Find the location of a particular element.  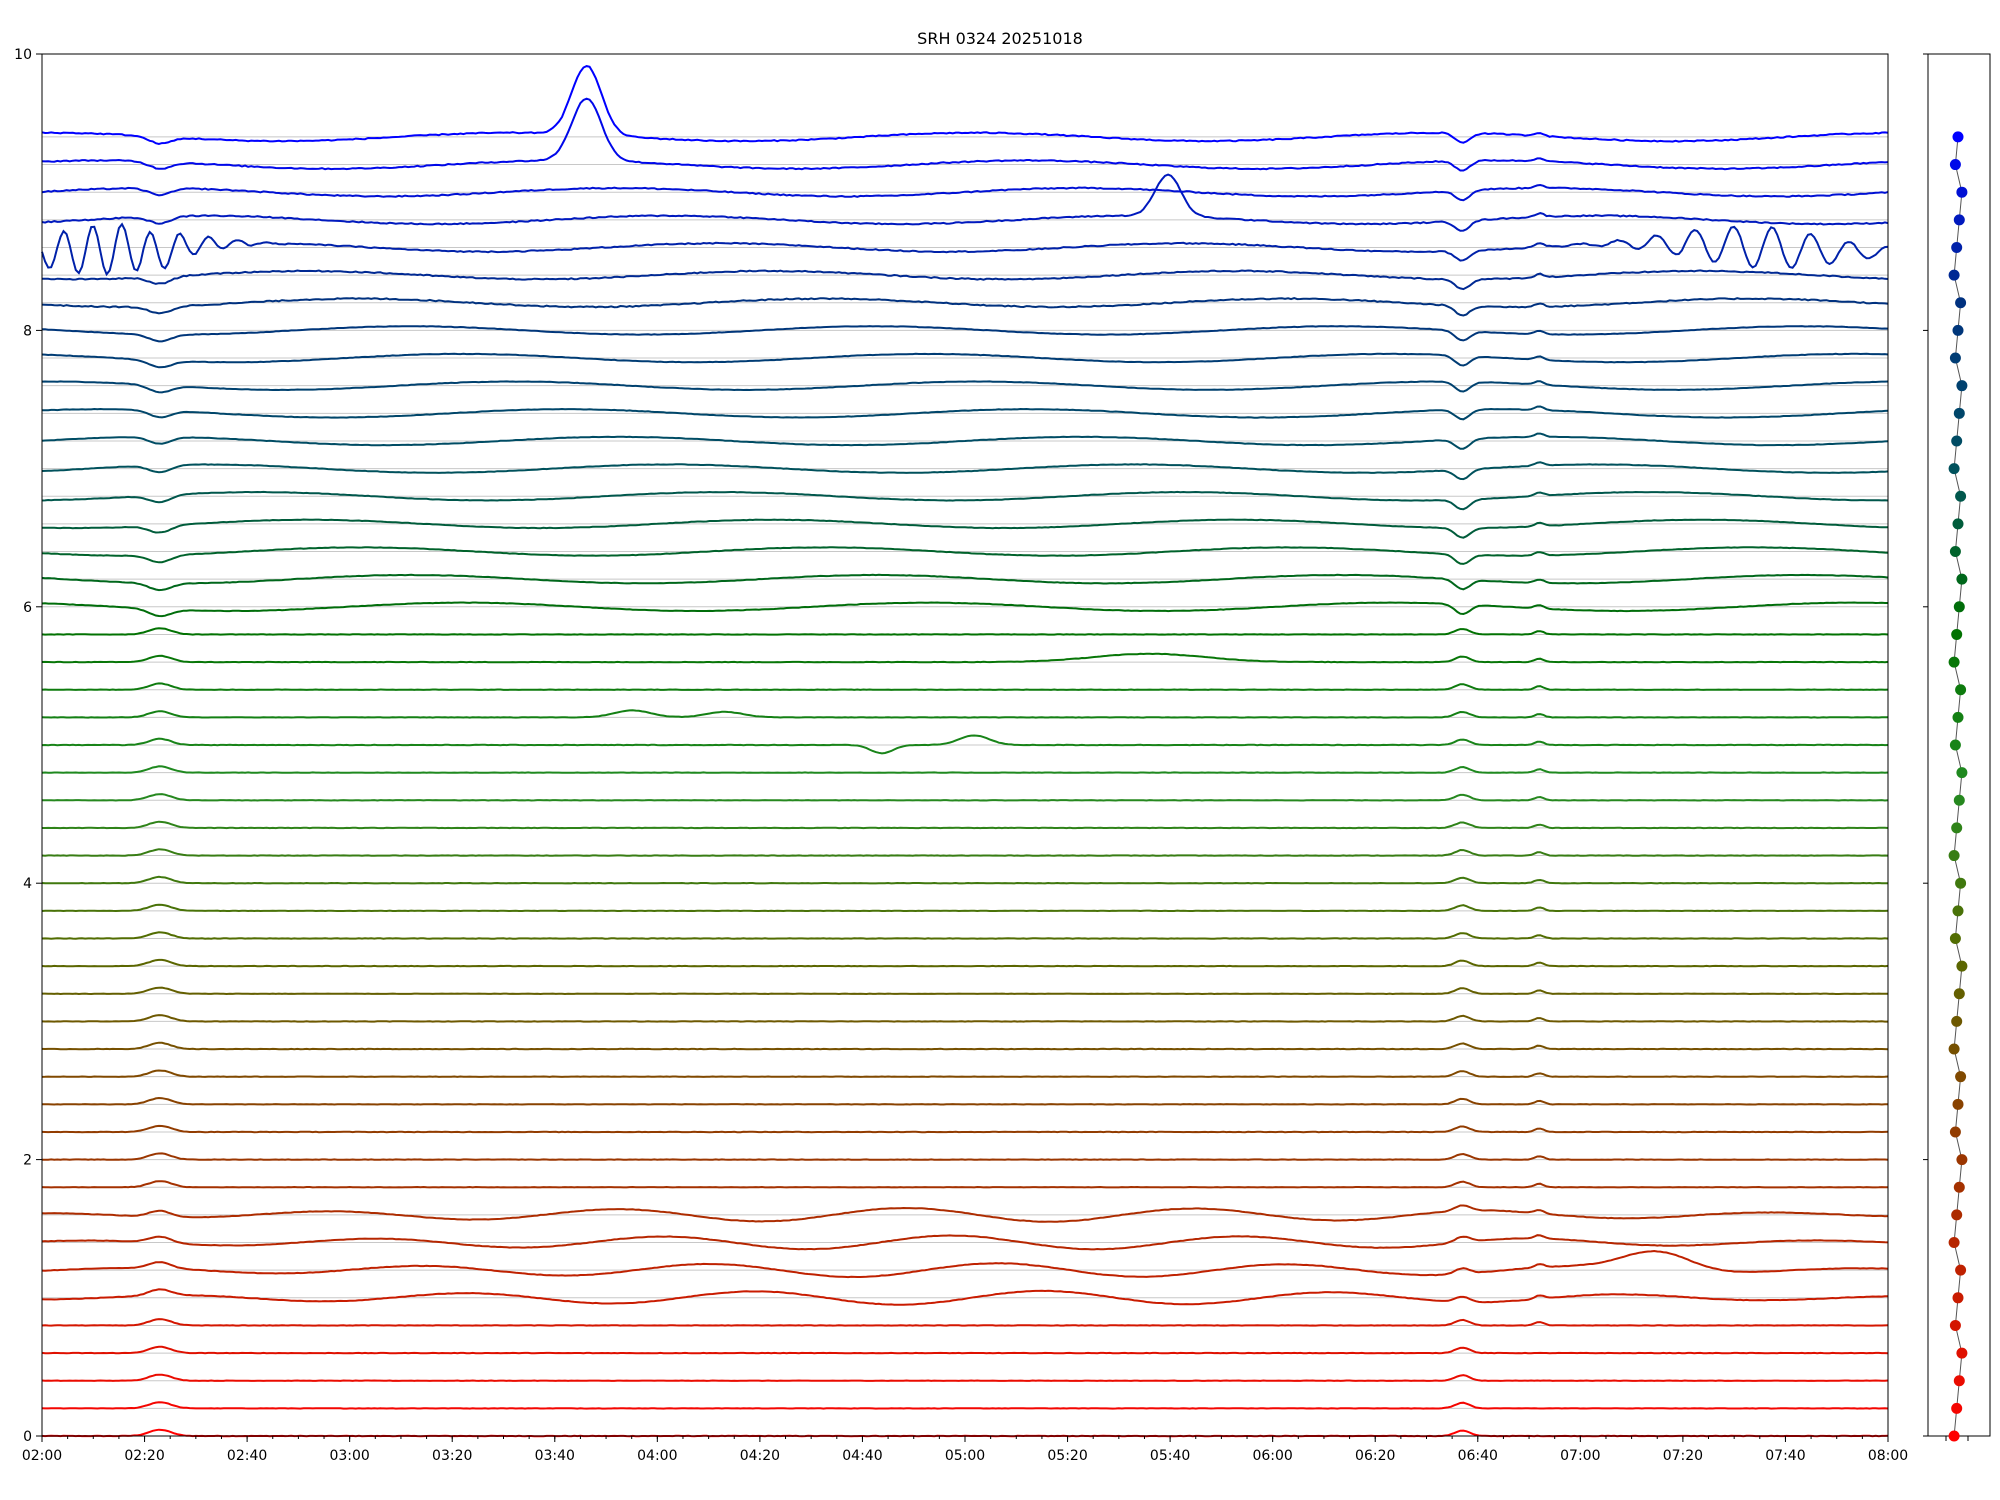

x-tick-label: 02:40 is located at coordinates (247, 1456).